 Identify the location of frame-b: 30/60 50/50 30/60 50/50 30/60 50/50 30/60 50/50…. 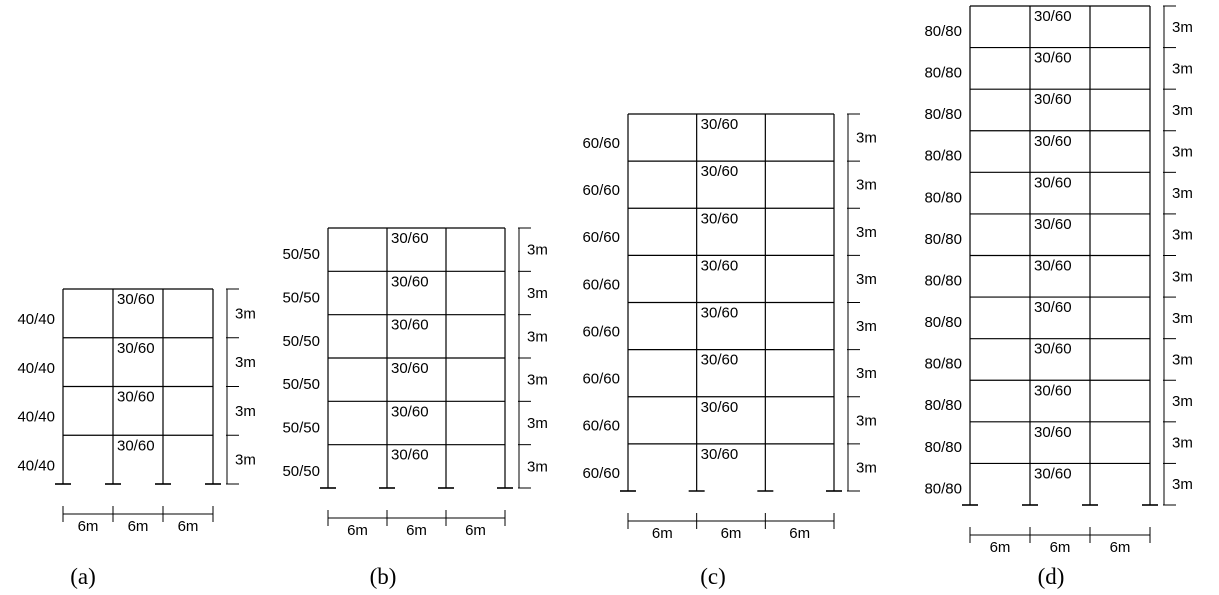
(415, 408).